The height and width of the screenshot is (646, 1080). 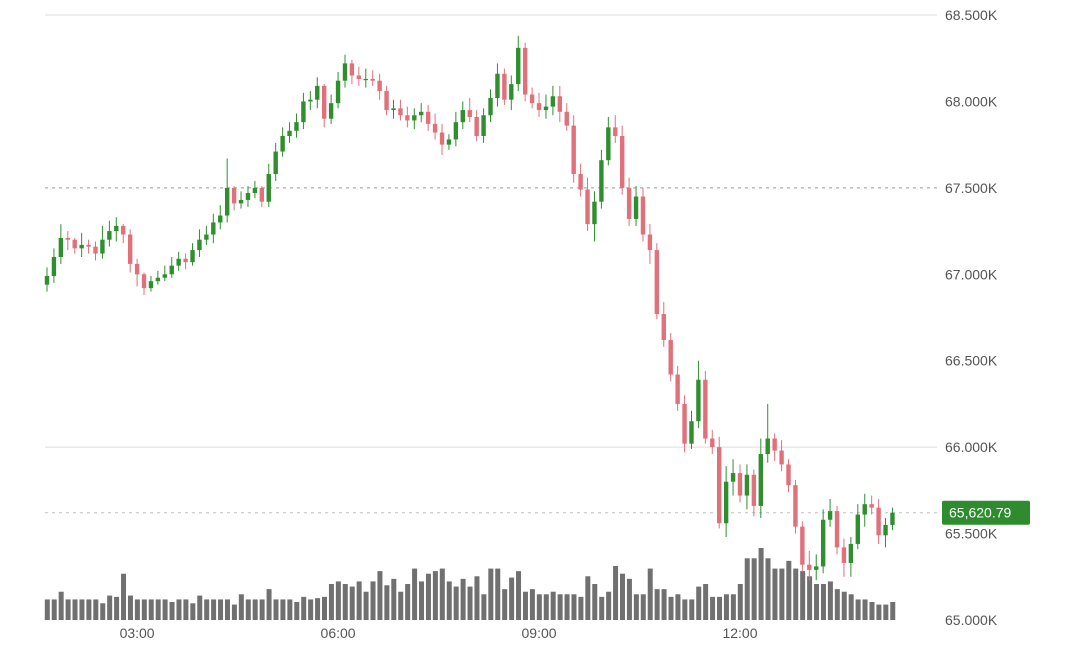 I want to click on current-price-label: 65,620.79, so click(x=980, y=513).